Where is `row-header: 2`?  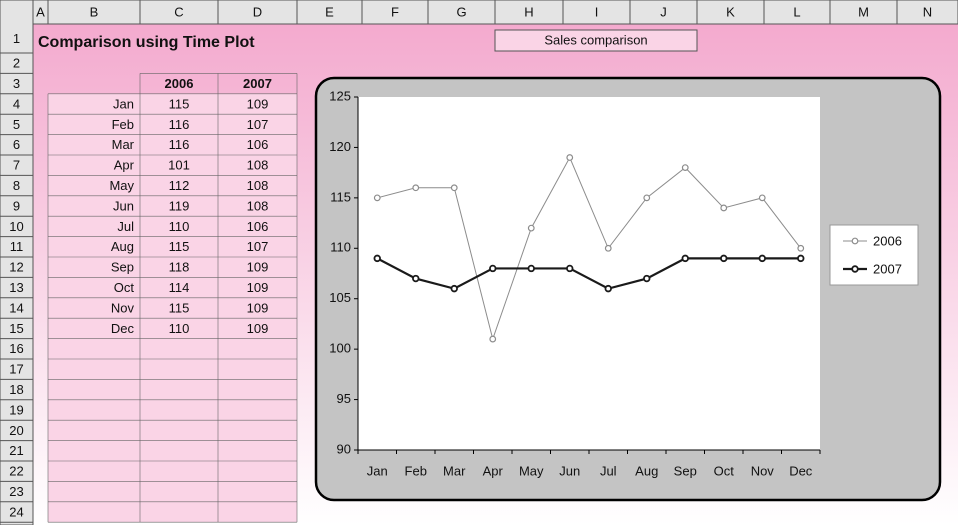
row-header: 2 is located at coordinates (16, 63).